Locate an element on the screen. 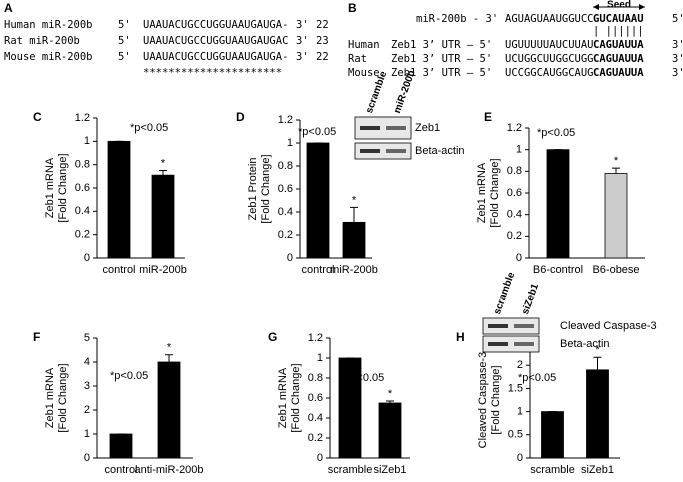  panel-letter: C is located at coordinates (37, 117).